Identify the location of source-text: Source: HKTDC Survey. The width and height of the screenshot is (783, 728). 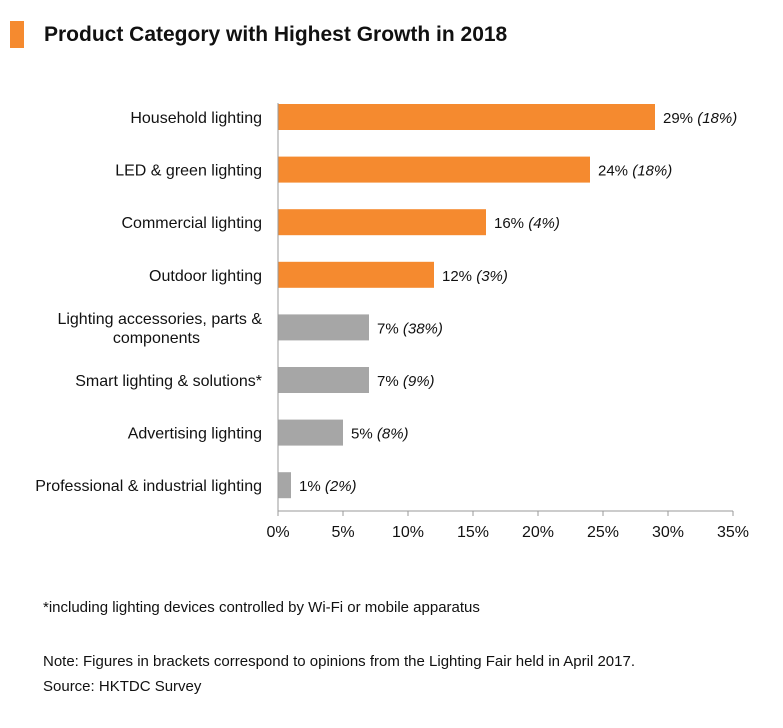
(122, 686).